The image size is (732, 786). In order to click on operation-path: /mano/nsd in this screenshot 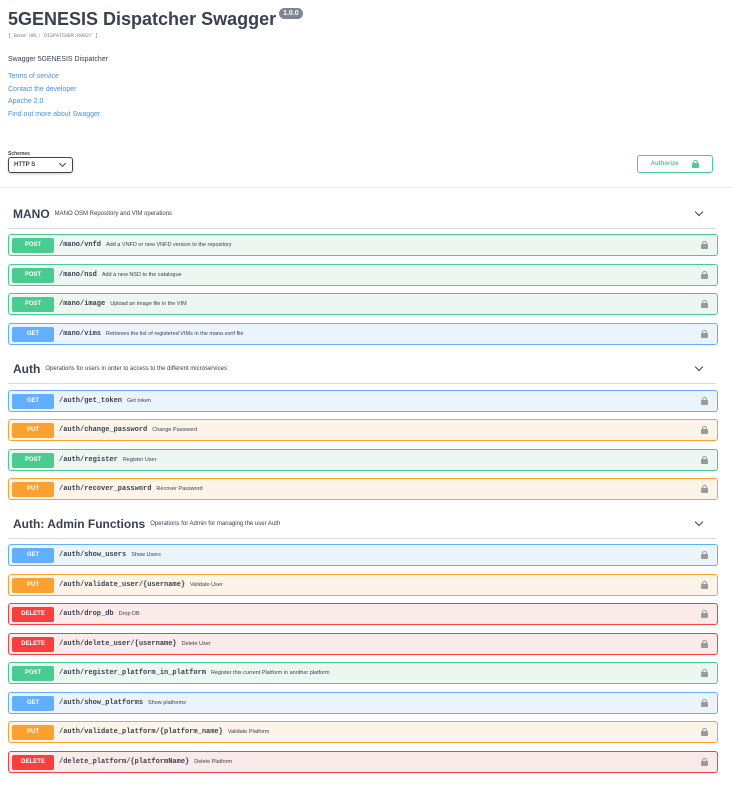, I will do `click(78, 275)`.